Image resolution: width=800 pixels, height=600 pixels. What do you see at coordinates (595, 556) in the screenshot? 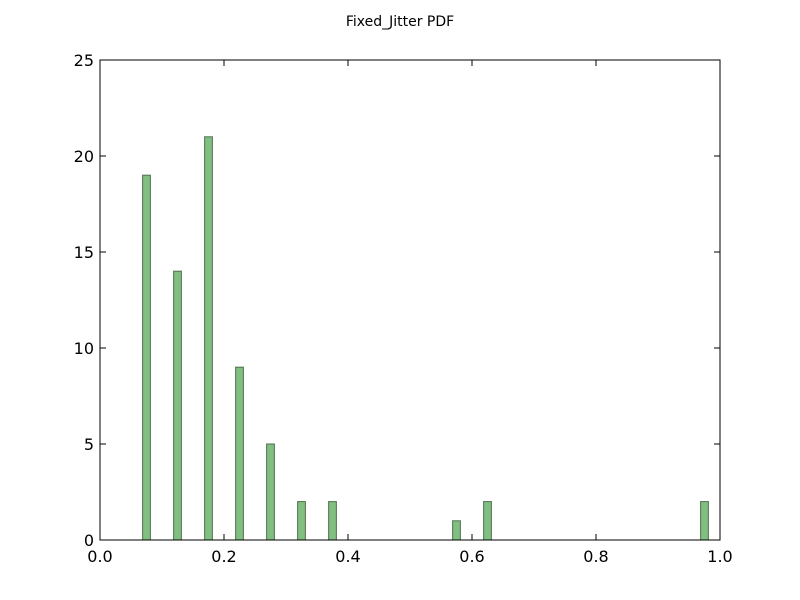
I see `x-tick-label: 0.8` at bounding box center [595, 556].